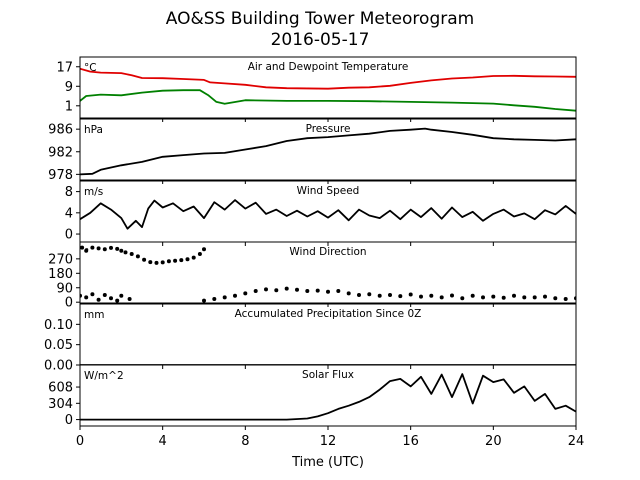 This screenshot has width=640, height=480. I want to click on panel-precip-unit: mm, so click(94, 315).